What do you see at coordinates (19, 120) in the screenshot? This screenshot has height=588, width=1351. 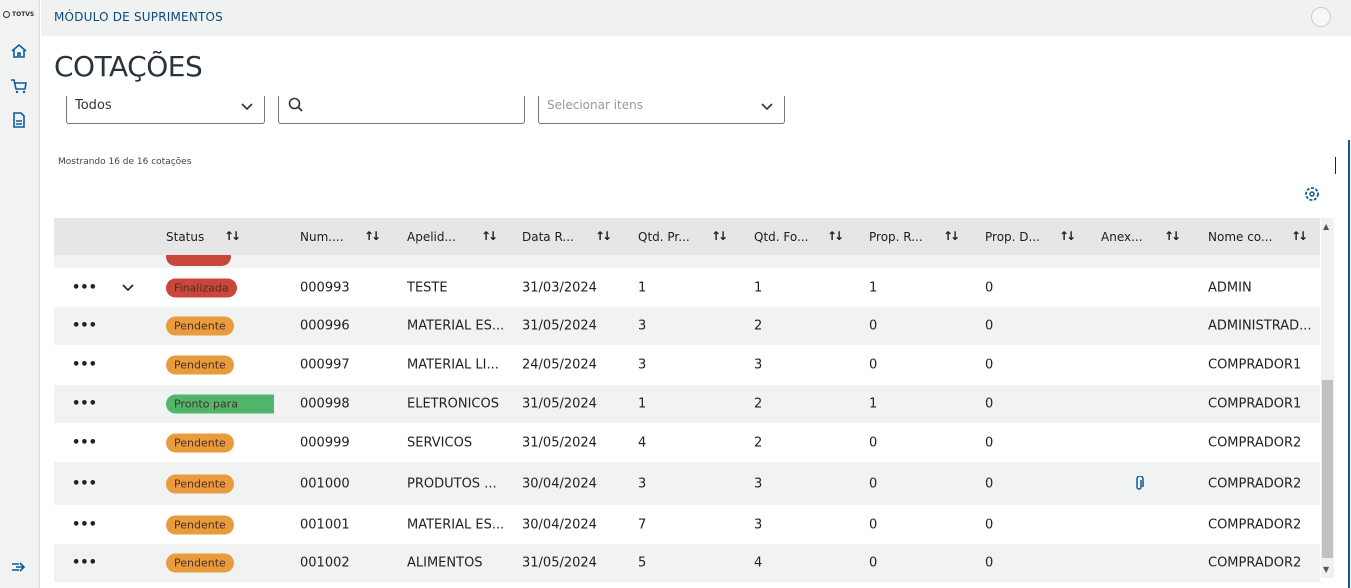 I see `document-icon` at bounding box center [19, 120].